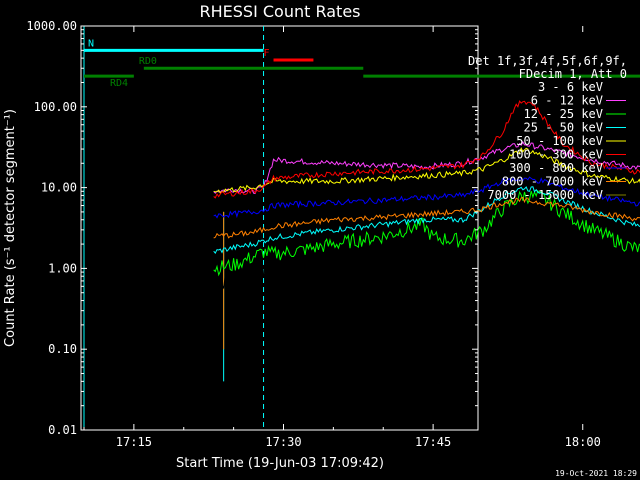 The image size is (640, 480). I want to click on legend-label-6: 300 - 800 keV, so click(556, 168).